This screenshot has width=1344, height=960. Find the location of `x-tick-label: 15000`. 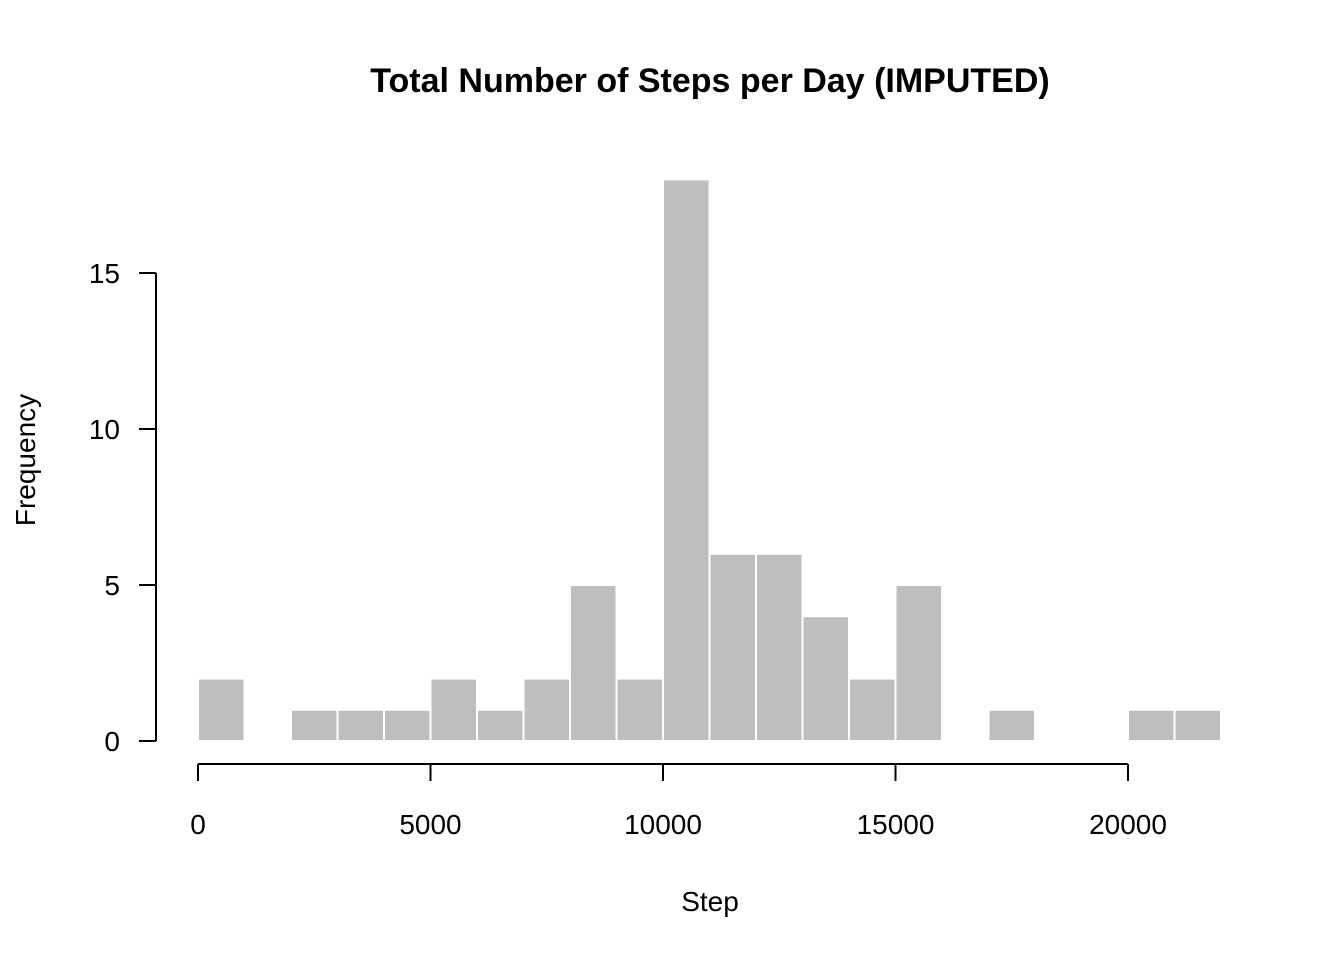

x-tick-label: 15000 is located at coordinates (896, 824).